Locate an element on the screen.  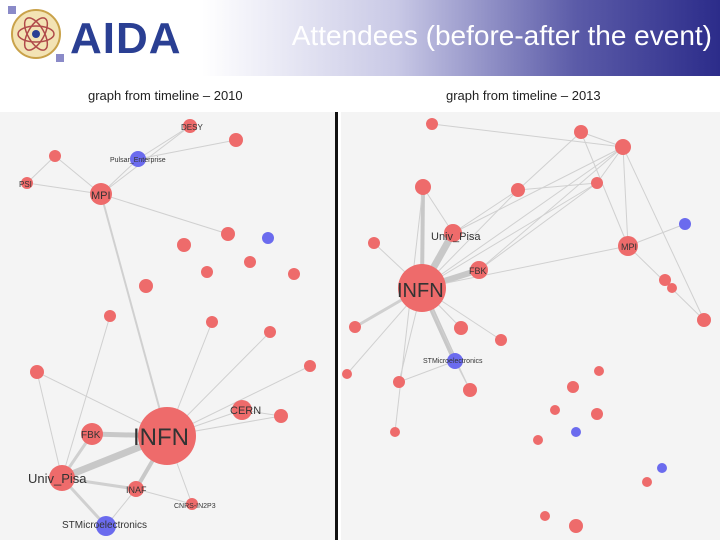
node-label-psi: PSI is located at coordinates (25, 184).